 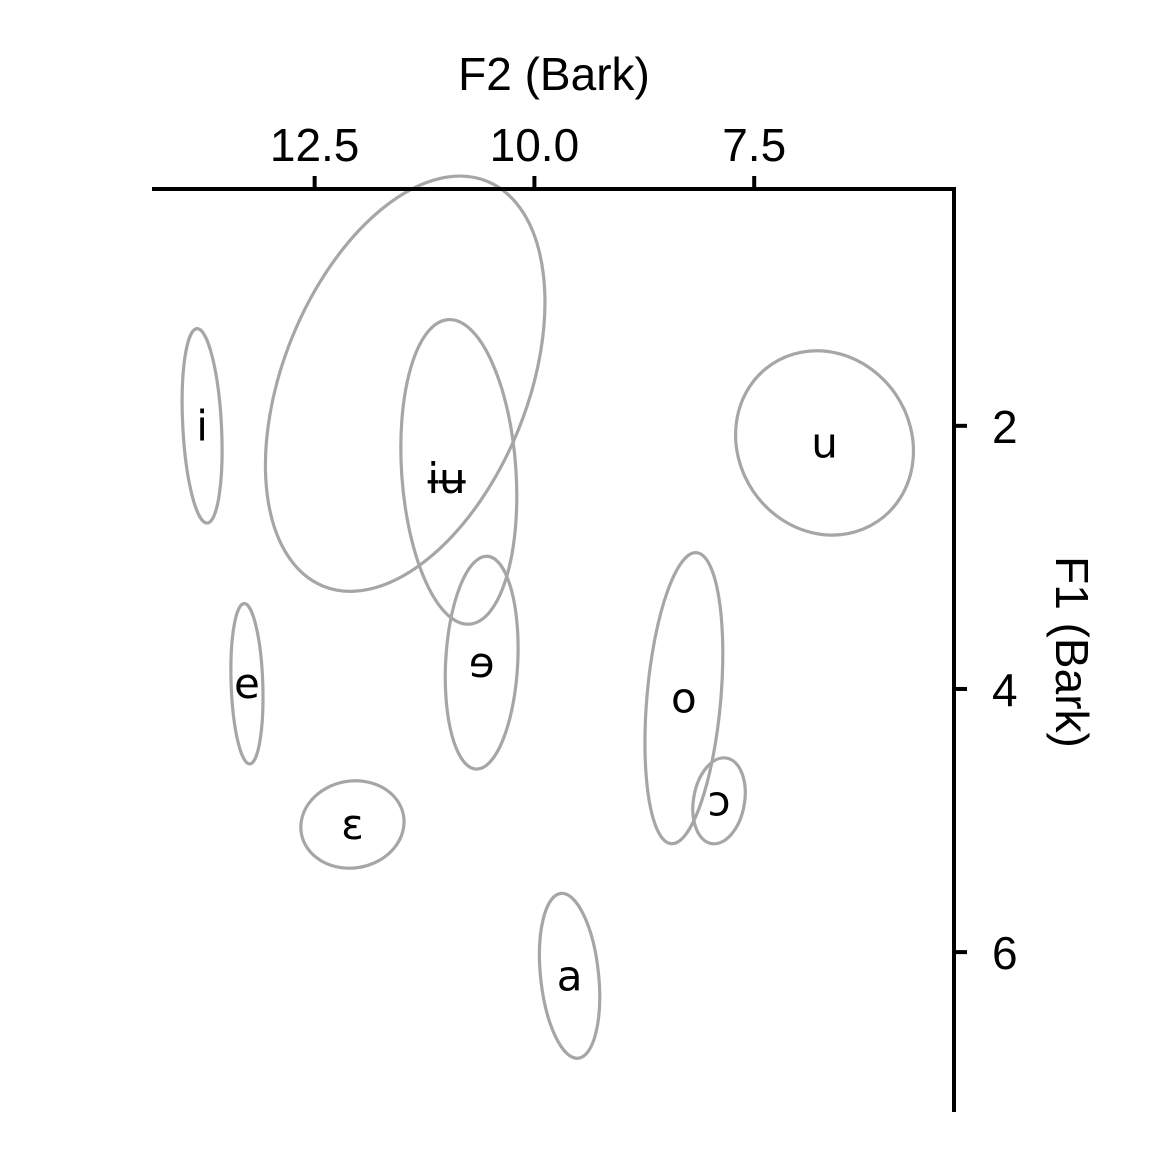 I want to click on x-tick-label: 7.5, so click(x=754, y=145).